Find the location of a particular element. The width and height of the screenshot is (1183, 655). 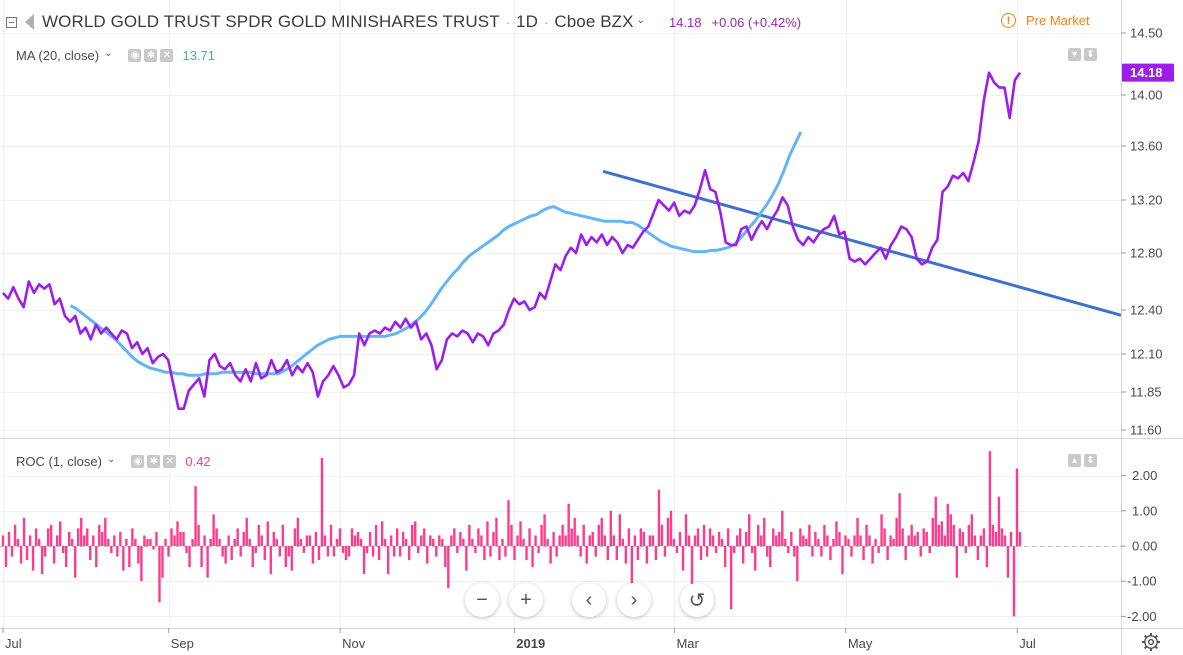

ma-label: MA (20, close) is located at coordinates (58, 55).